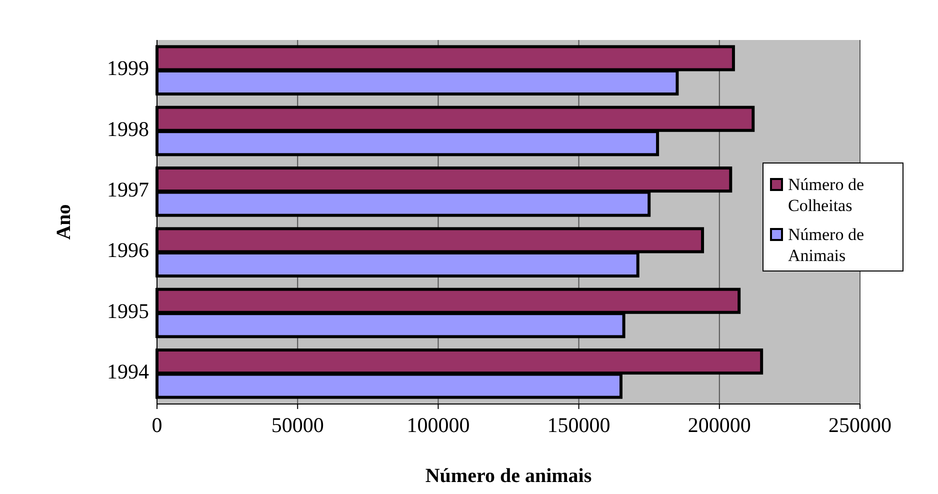 The width and height of the screenshot is (938, 494). Describe the element at coordinates (719, 425) in the screenshot. I see `x-tick-label: 200000` at that location.